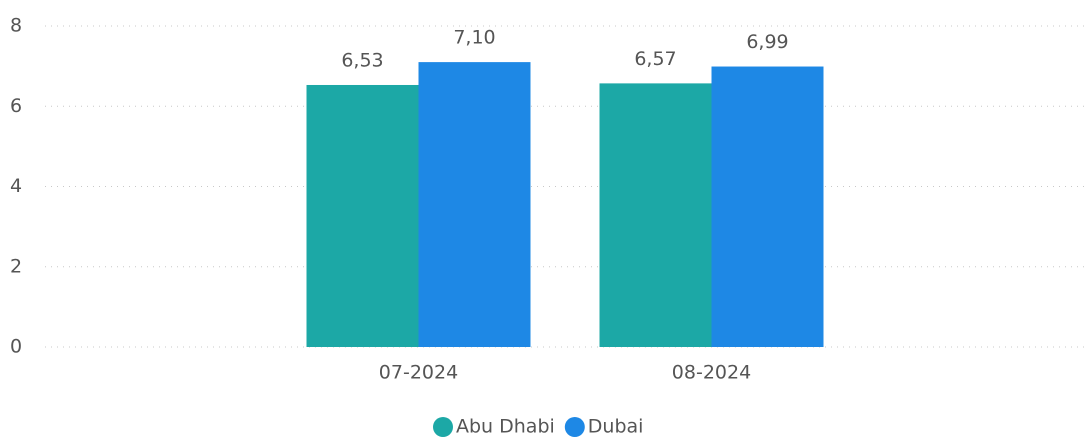 The width and height of the screenshot is (1088, 437). What do you see at coordinates (16, 106) in the screenshot?
I see `y-tick-label: 6` at bounding box center [16, 106].